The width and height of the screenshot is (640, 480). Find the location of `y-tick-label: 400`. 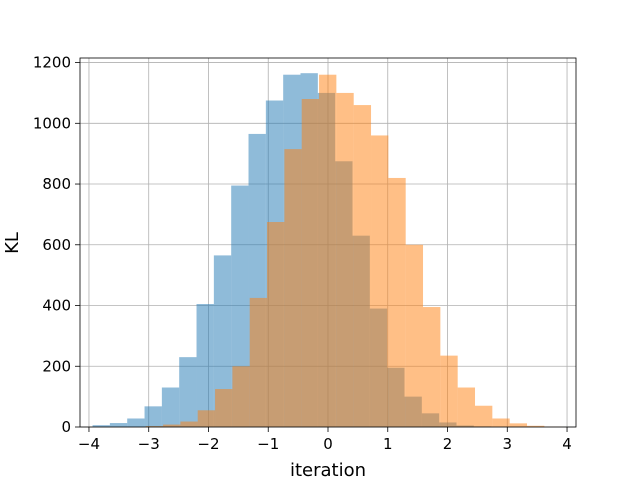

y-tick-label: 400 is located at coordinates (56, 306).